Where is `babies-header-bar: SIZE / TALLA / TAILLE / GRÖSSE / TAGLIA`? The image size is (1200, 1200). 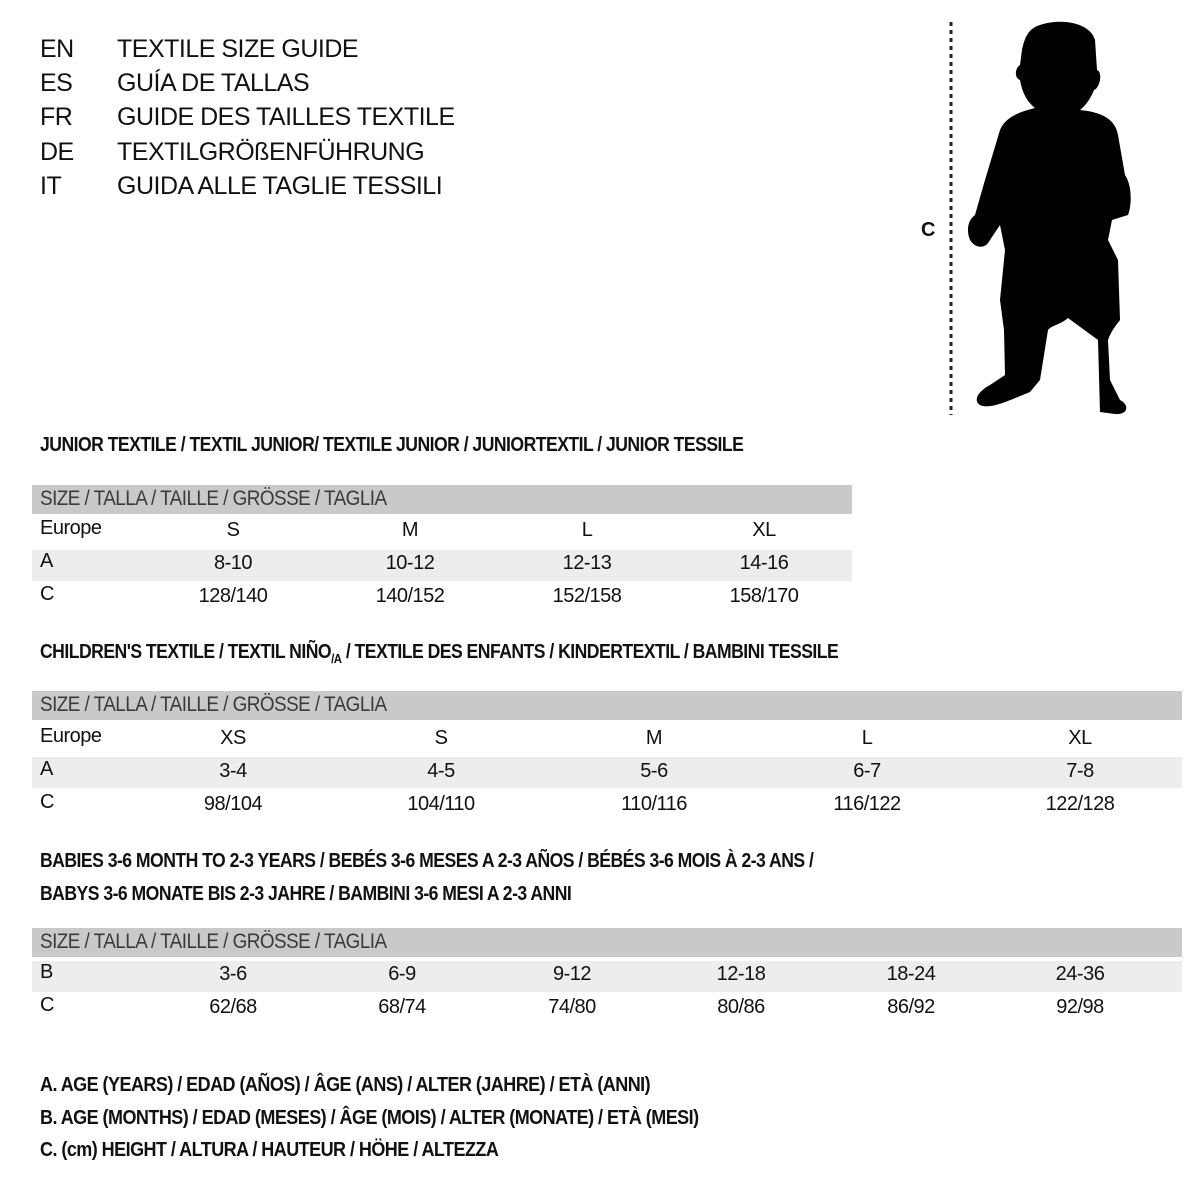
babies-header-bar: SIZE / TALLA / TAILLE / GRÖSSE / TAGLIA is located at coordinates (607, 942).